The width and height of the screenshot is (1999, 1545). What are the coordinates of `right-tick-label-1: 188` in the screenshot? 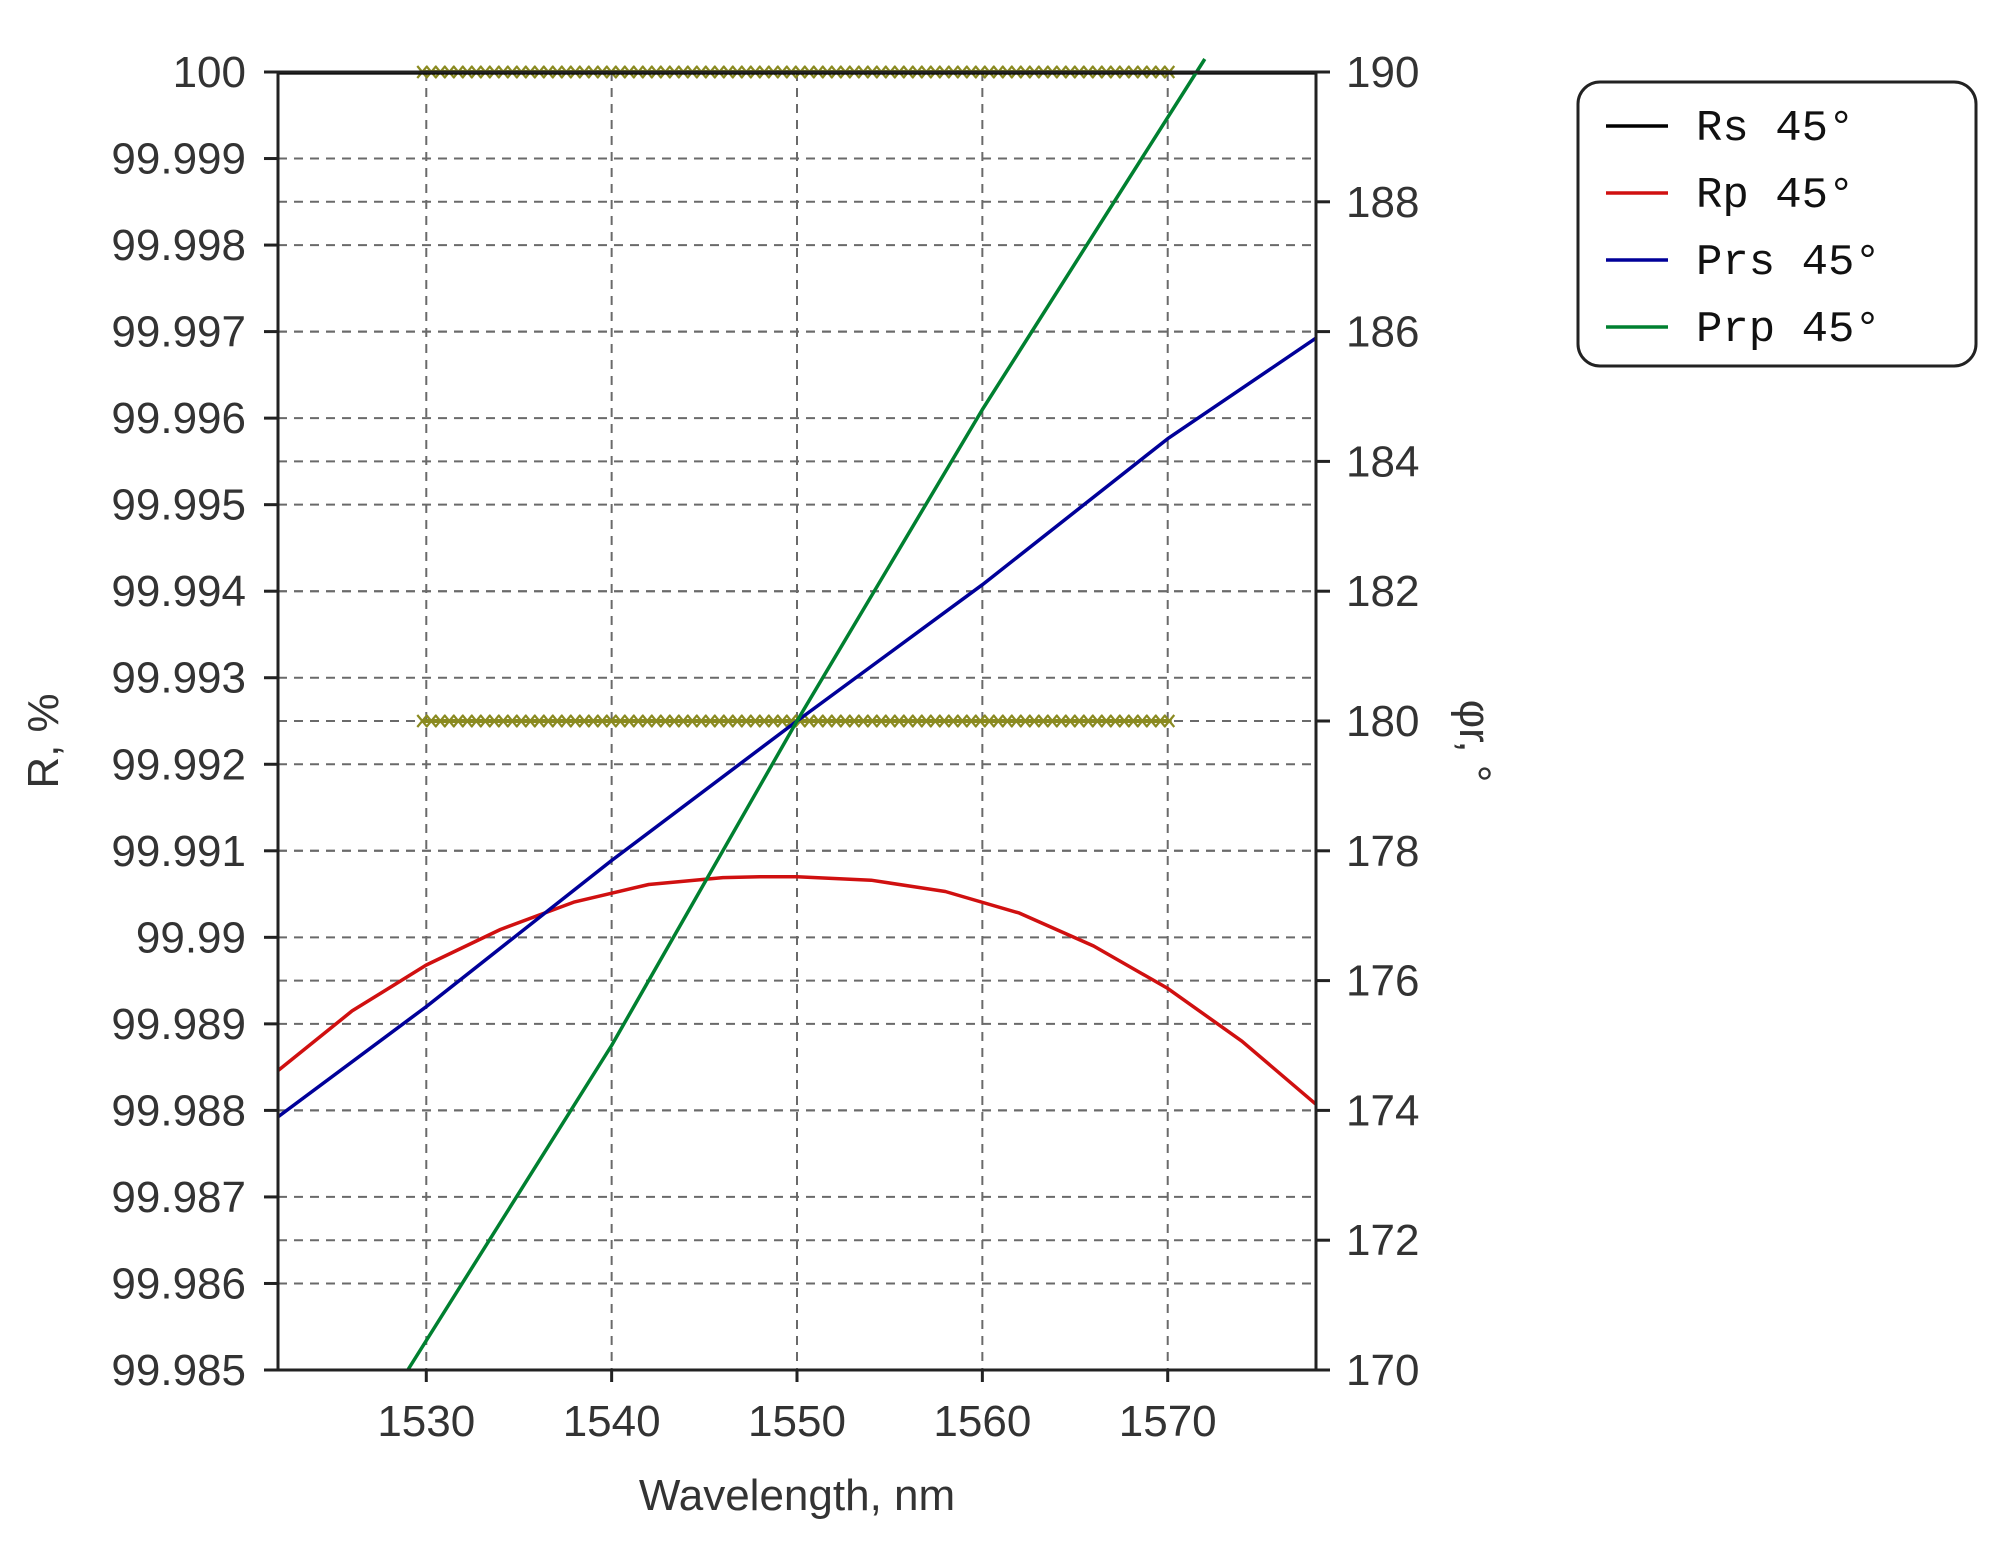 It's located at (1382, 202).